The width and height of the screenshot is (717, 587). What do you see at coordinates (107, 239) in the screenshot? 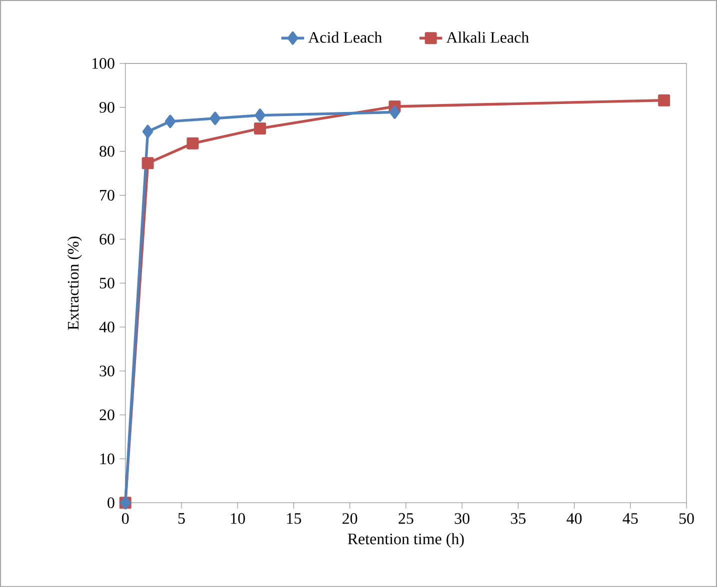
I see `y-tick-label: 60` at bounding box center [107, 239].